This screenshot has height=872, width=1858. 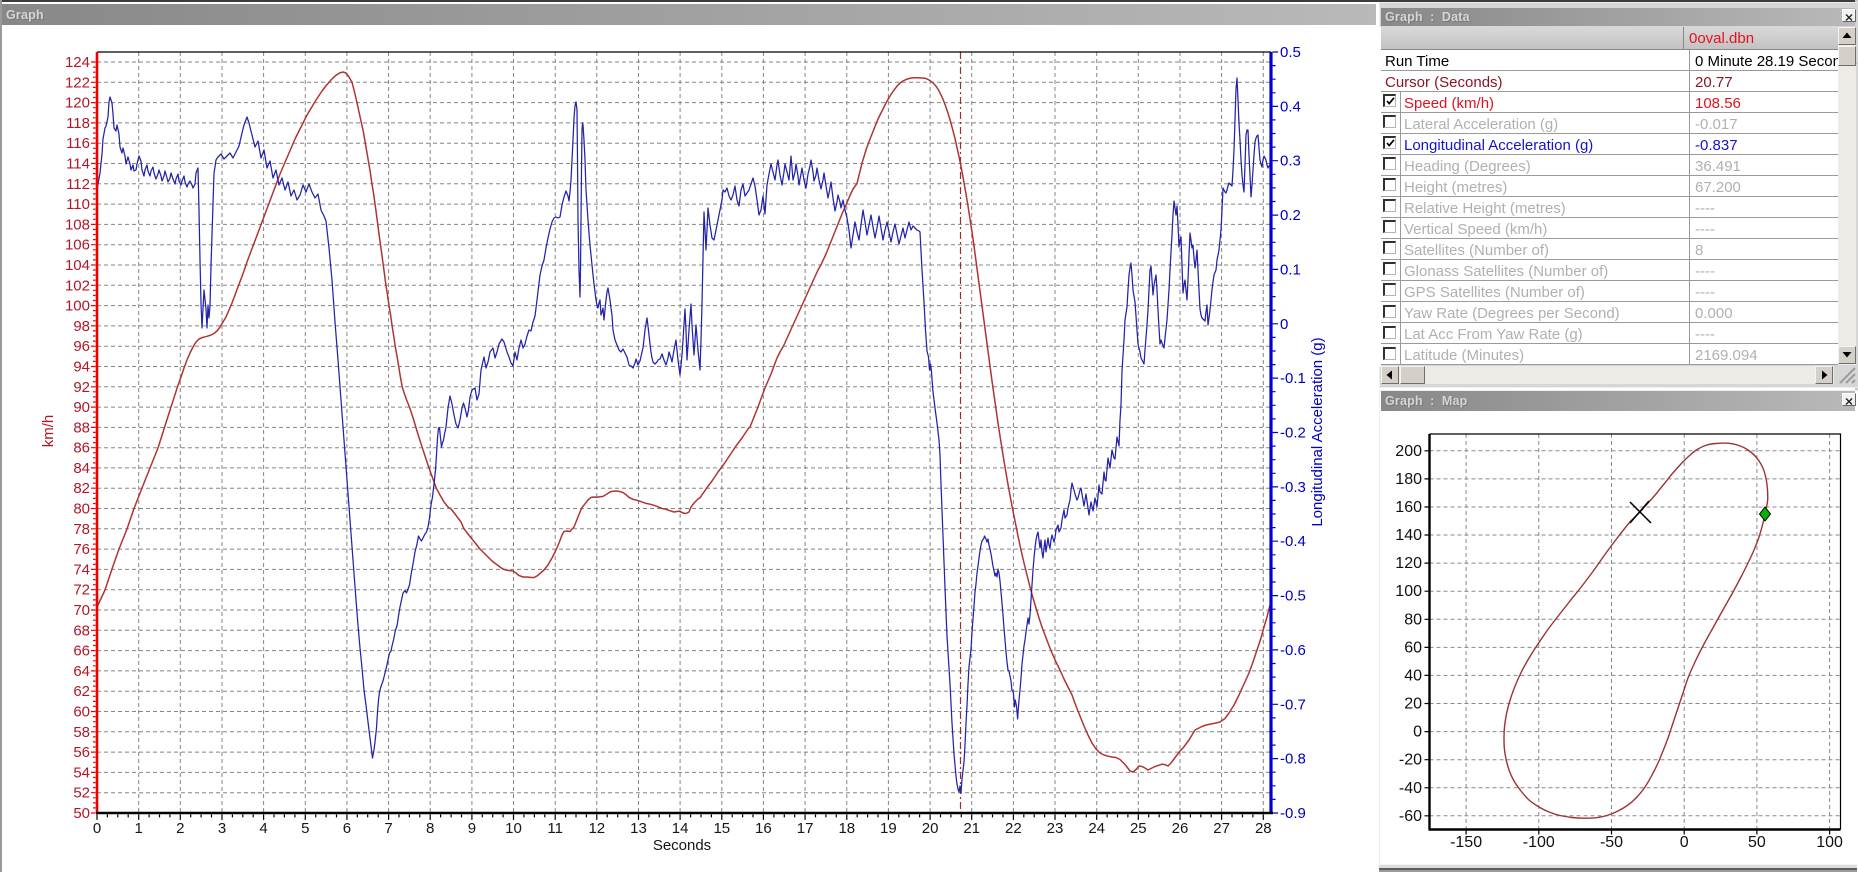 What do you see at coordinates (1293, 487) in the screenshot?
I see `svg-text: -0.3` at bounding box center [1293, 487].